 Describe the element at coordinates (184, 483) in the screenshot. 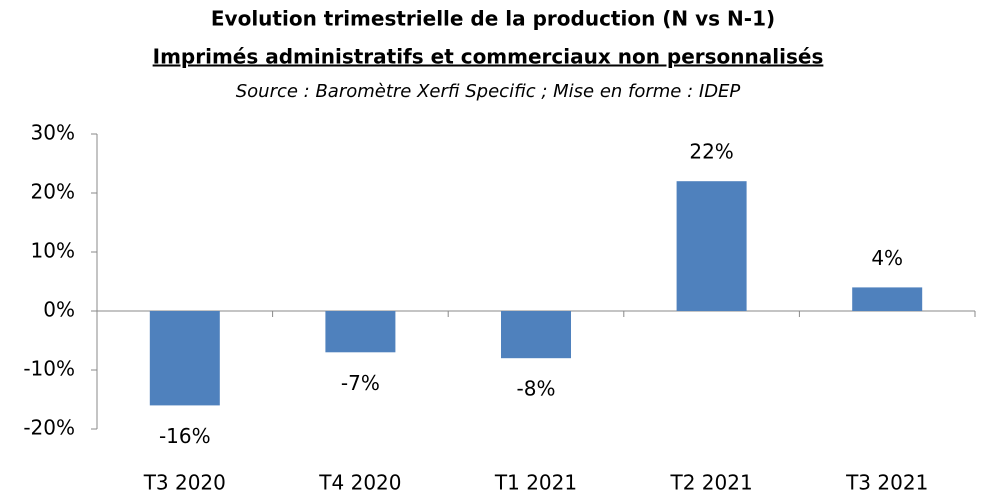

I see `x-tick-label: T3 2020` at that location.